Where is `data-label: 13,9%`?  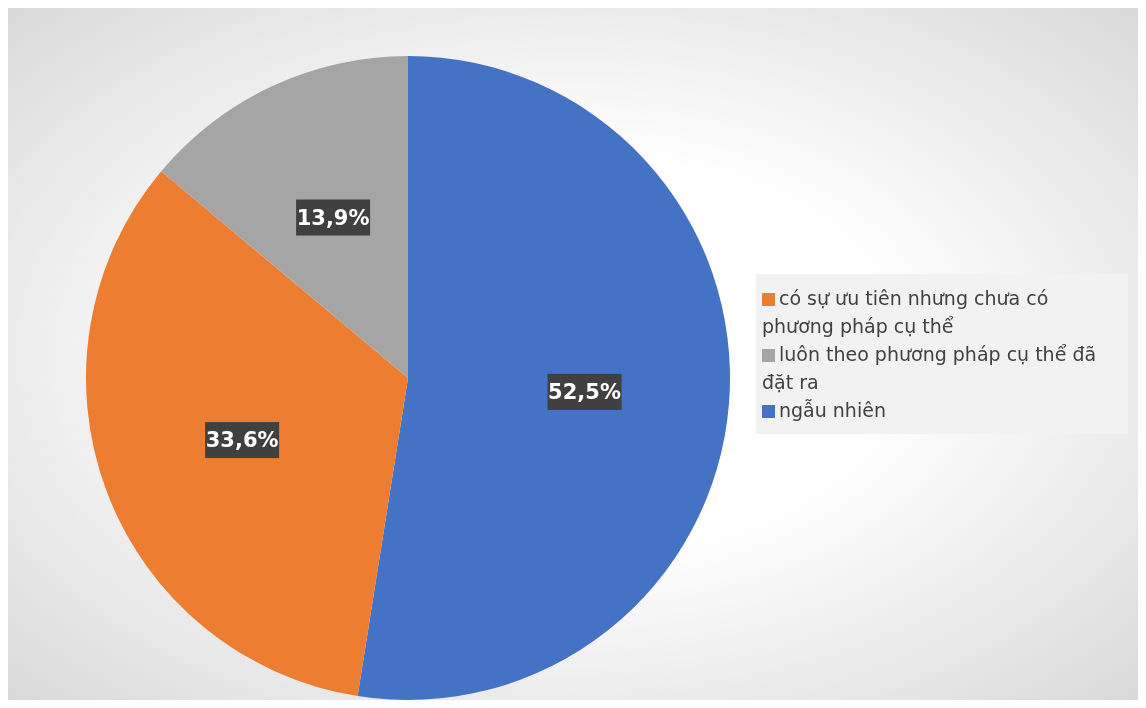 data-label: 13,9% is located at coordinates (333, 217).